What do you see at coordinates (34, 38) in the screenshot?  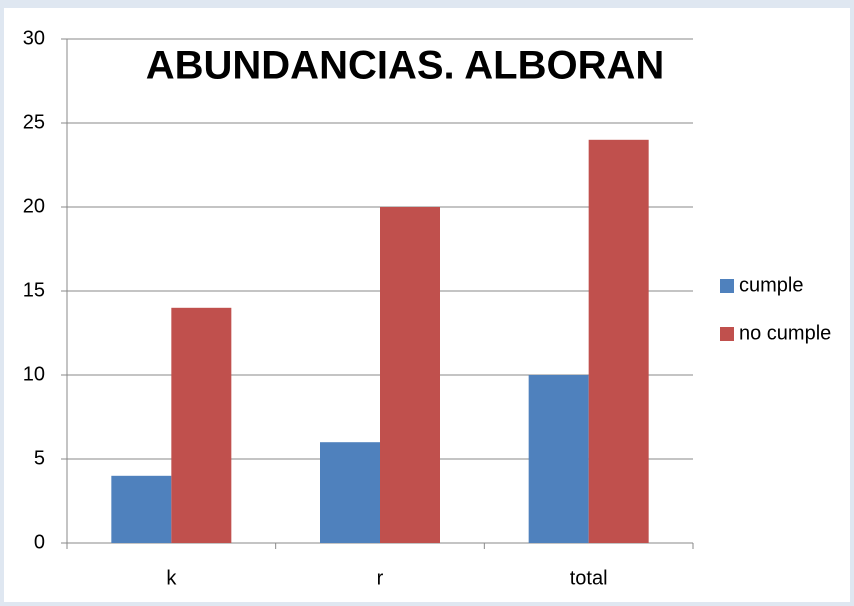 I see `y-tick-label: 30` at bounding box center [34, 38].